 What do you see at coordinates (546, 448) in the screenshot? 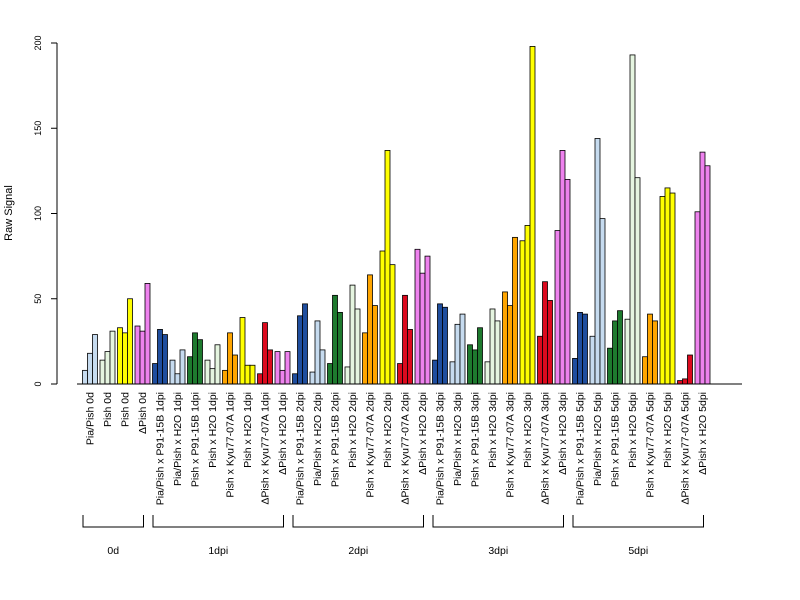
I see `category-label: ΔPish x Kyu77-07A 3dpi` at bounding box center [546, 448].